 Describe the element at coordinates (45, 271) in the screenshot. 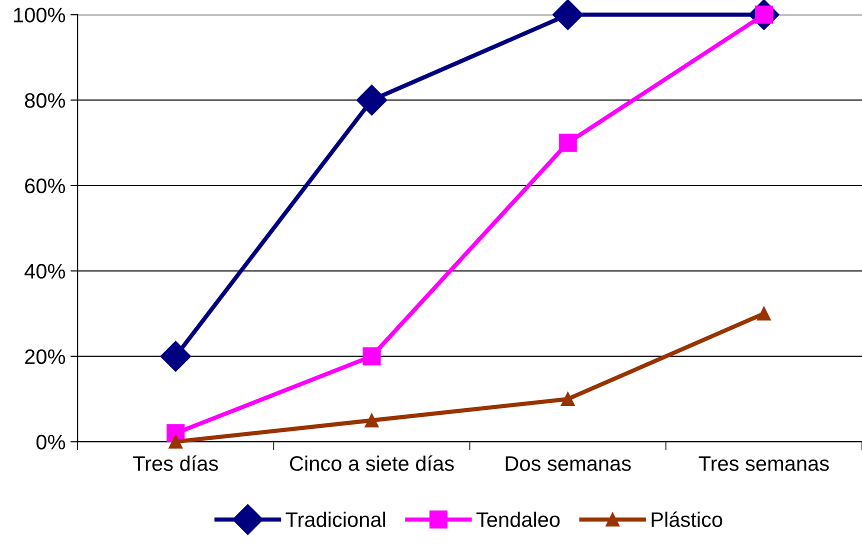

I see `y-tick-label: 40%` at that location.